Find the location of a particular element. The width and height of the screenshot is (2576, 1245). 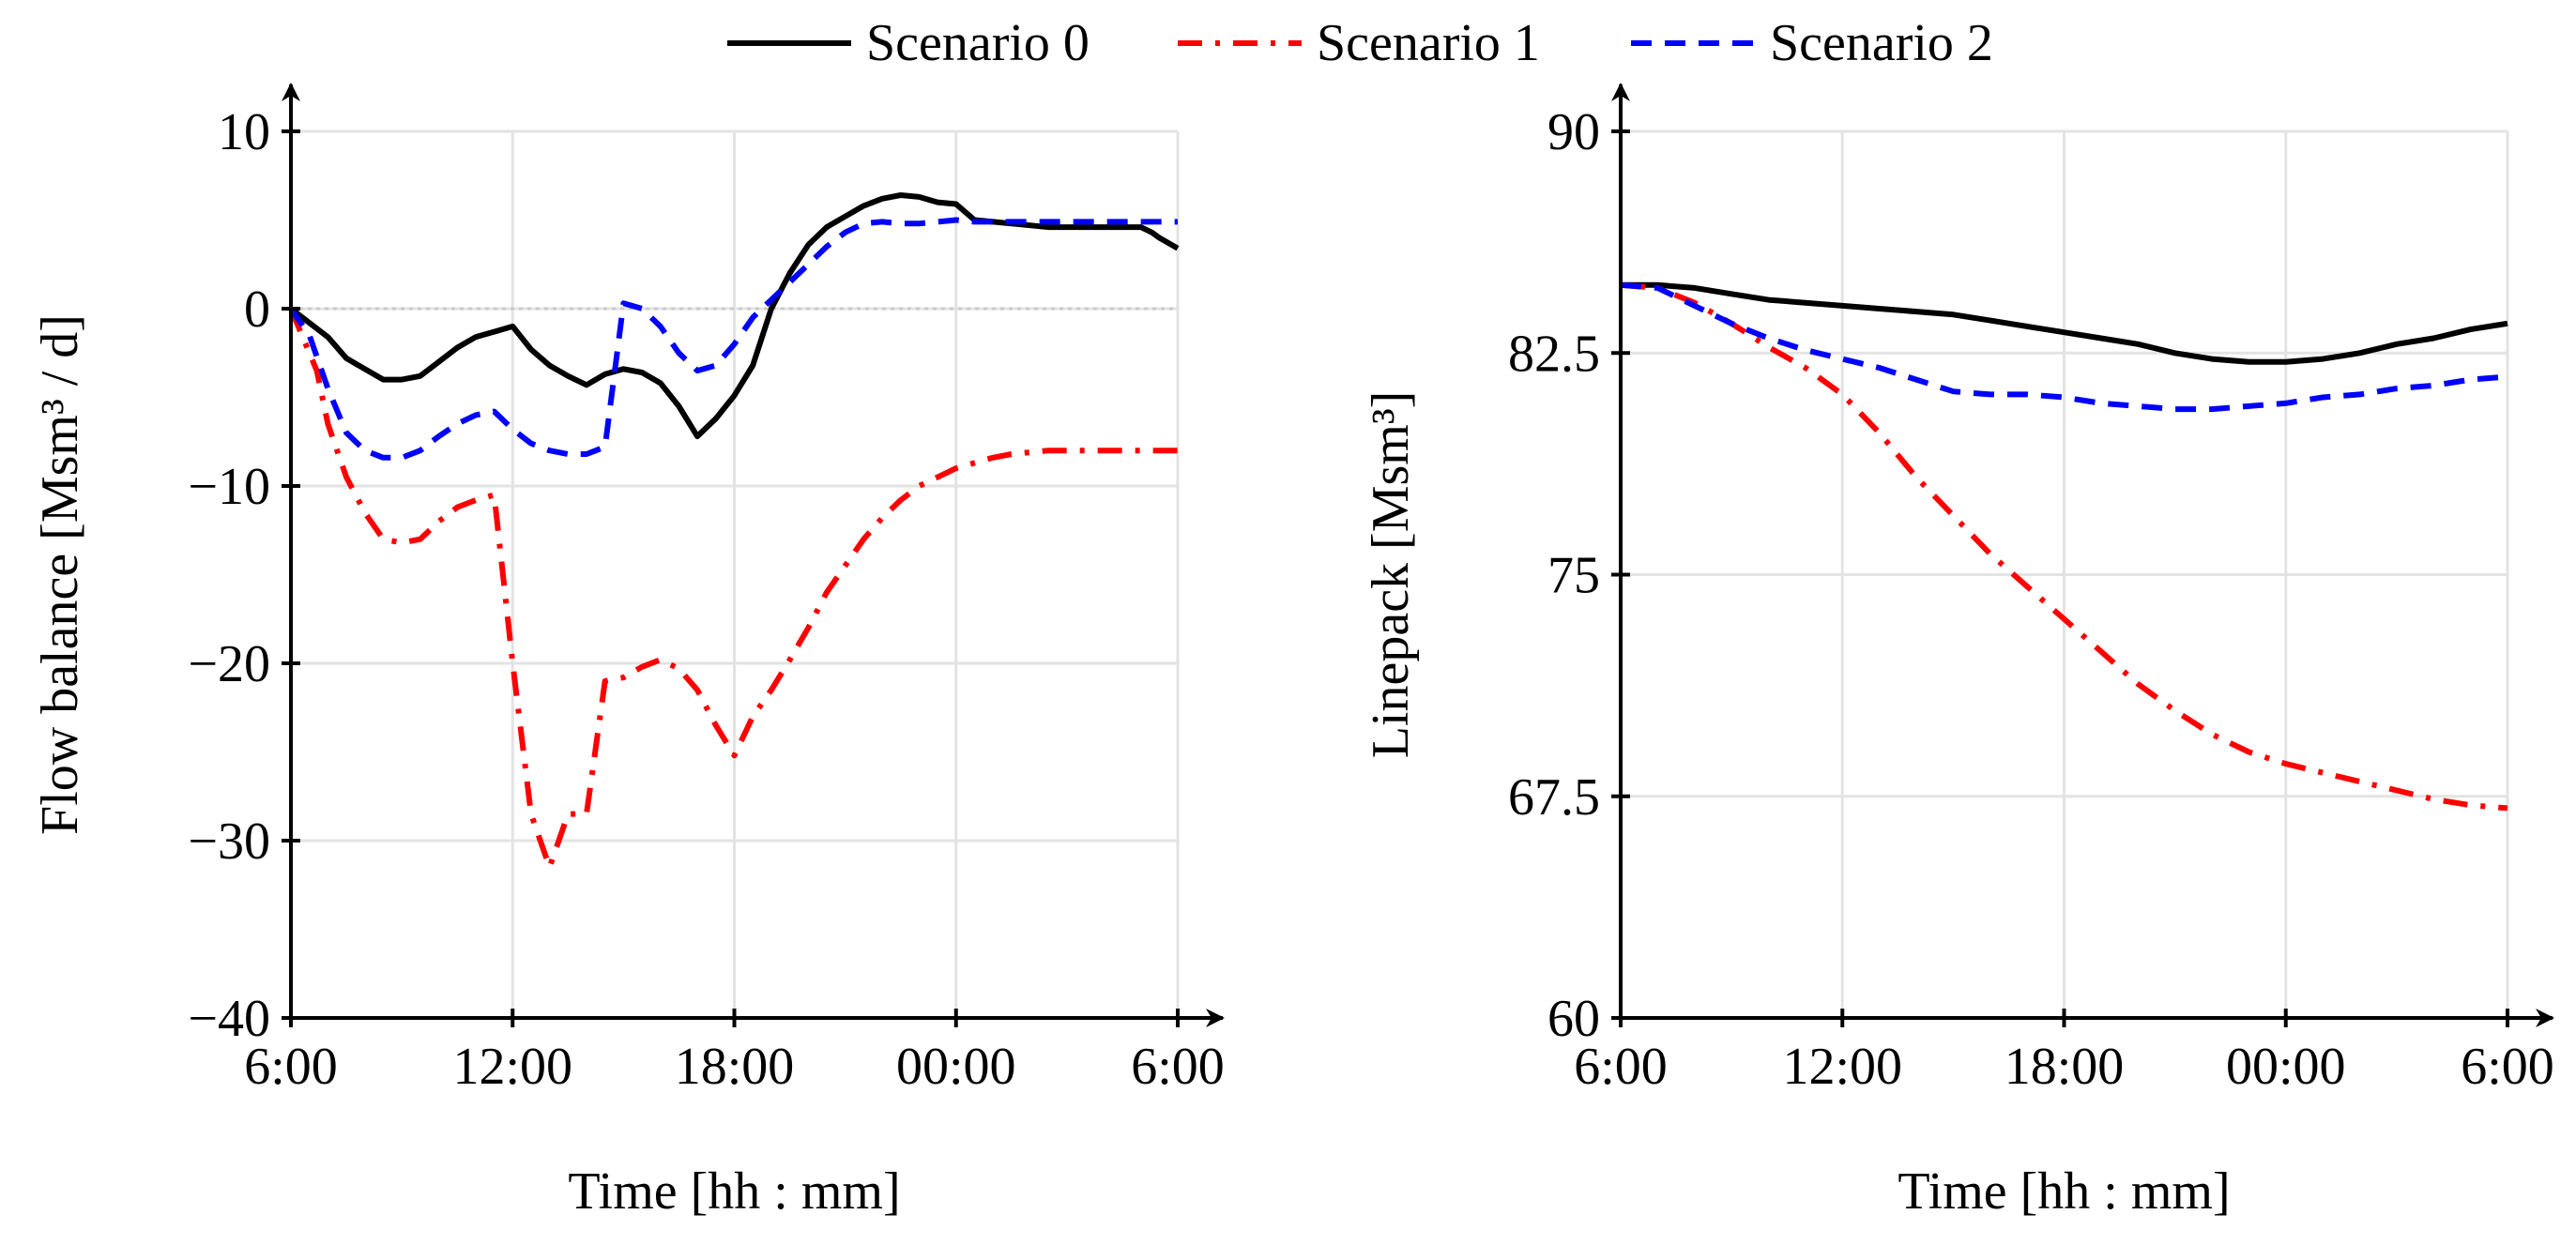

flow-balance-x-axis-label: Time [hh : mm] is located at coordinates (734, 1192).